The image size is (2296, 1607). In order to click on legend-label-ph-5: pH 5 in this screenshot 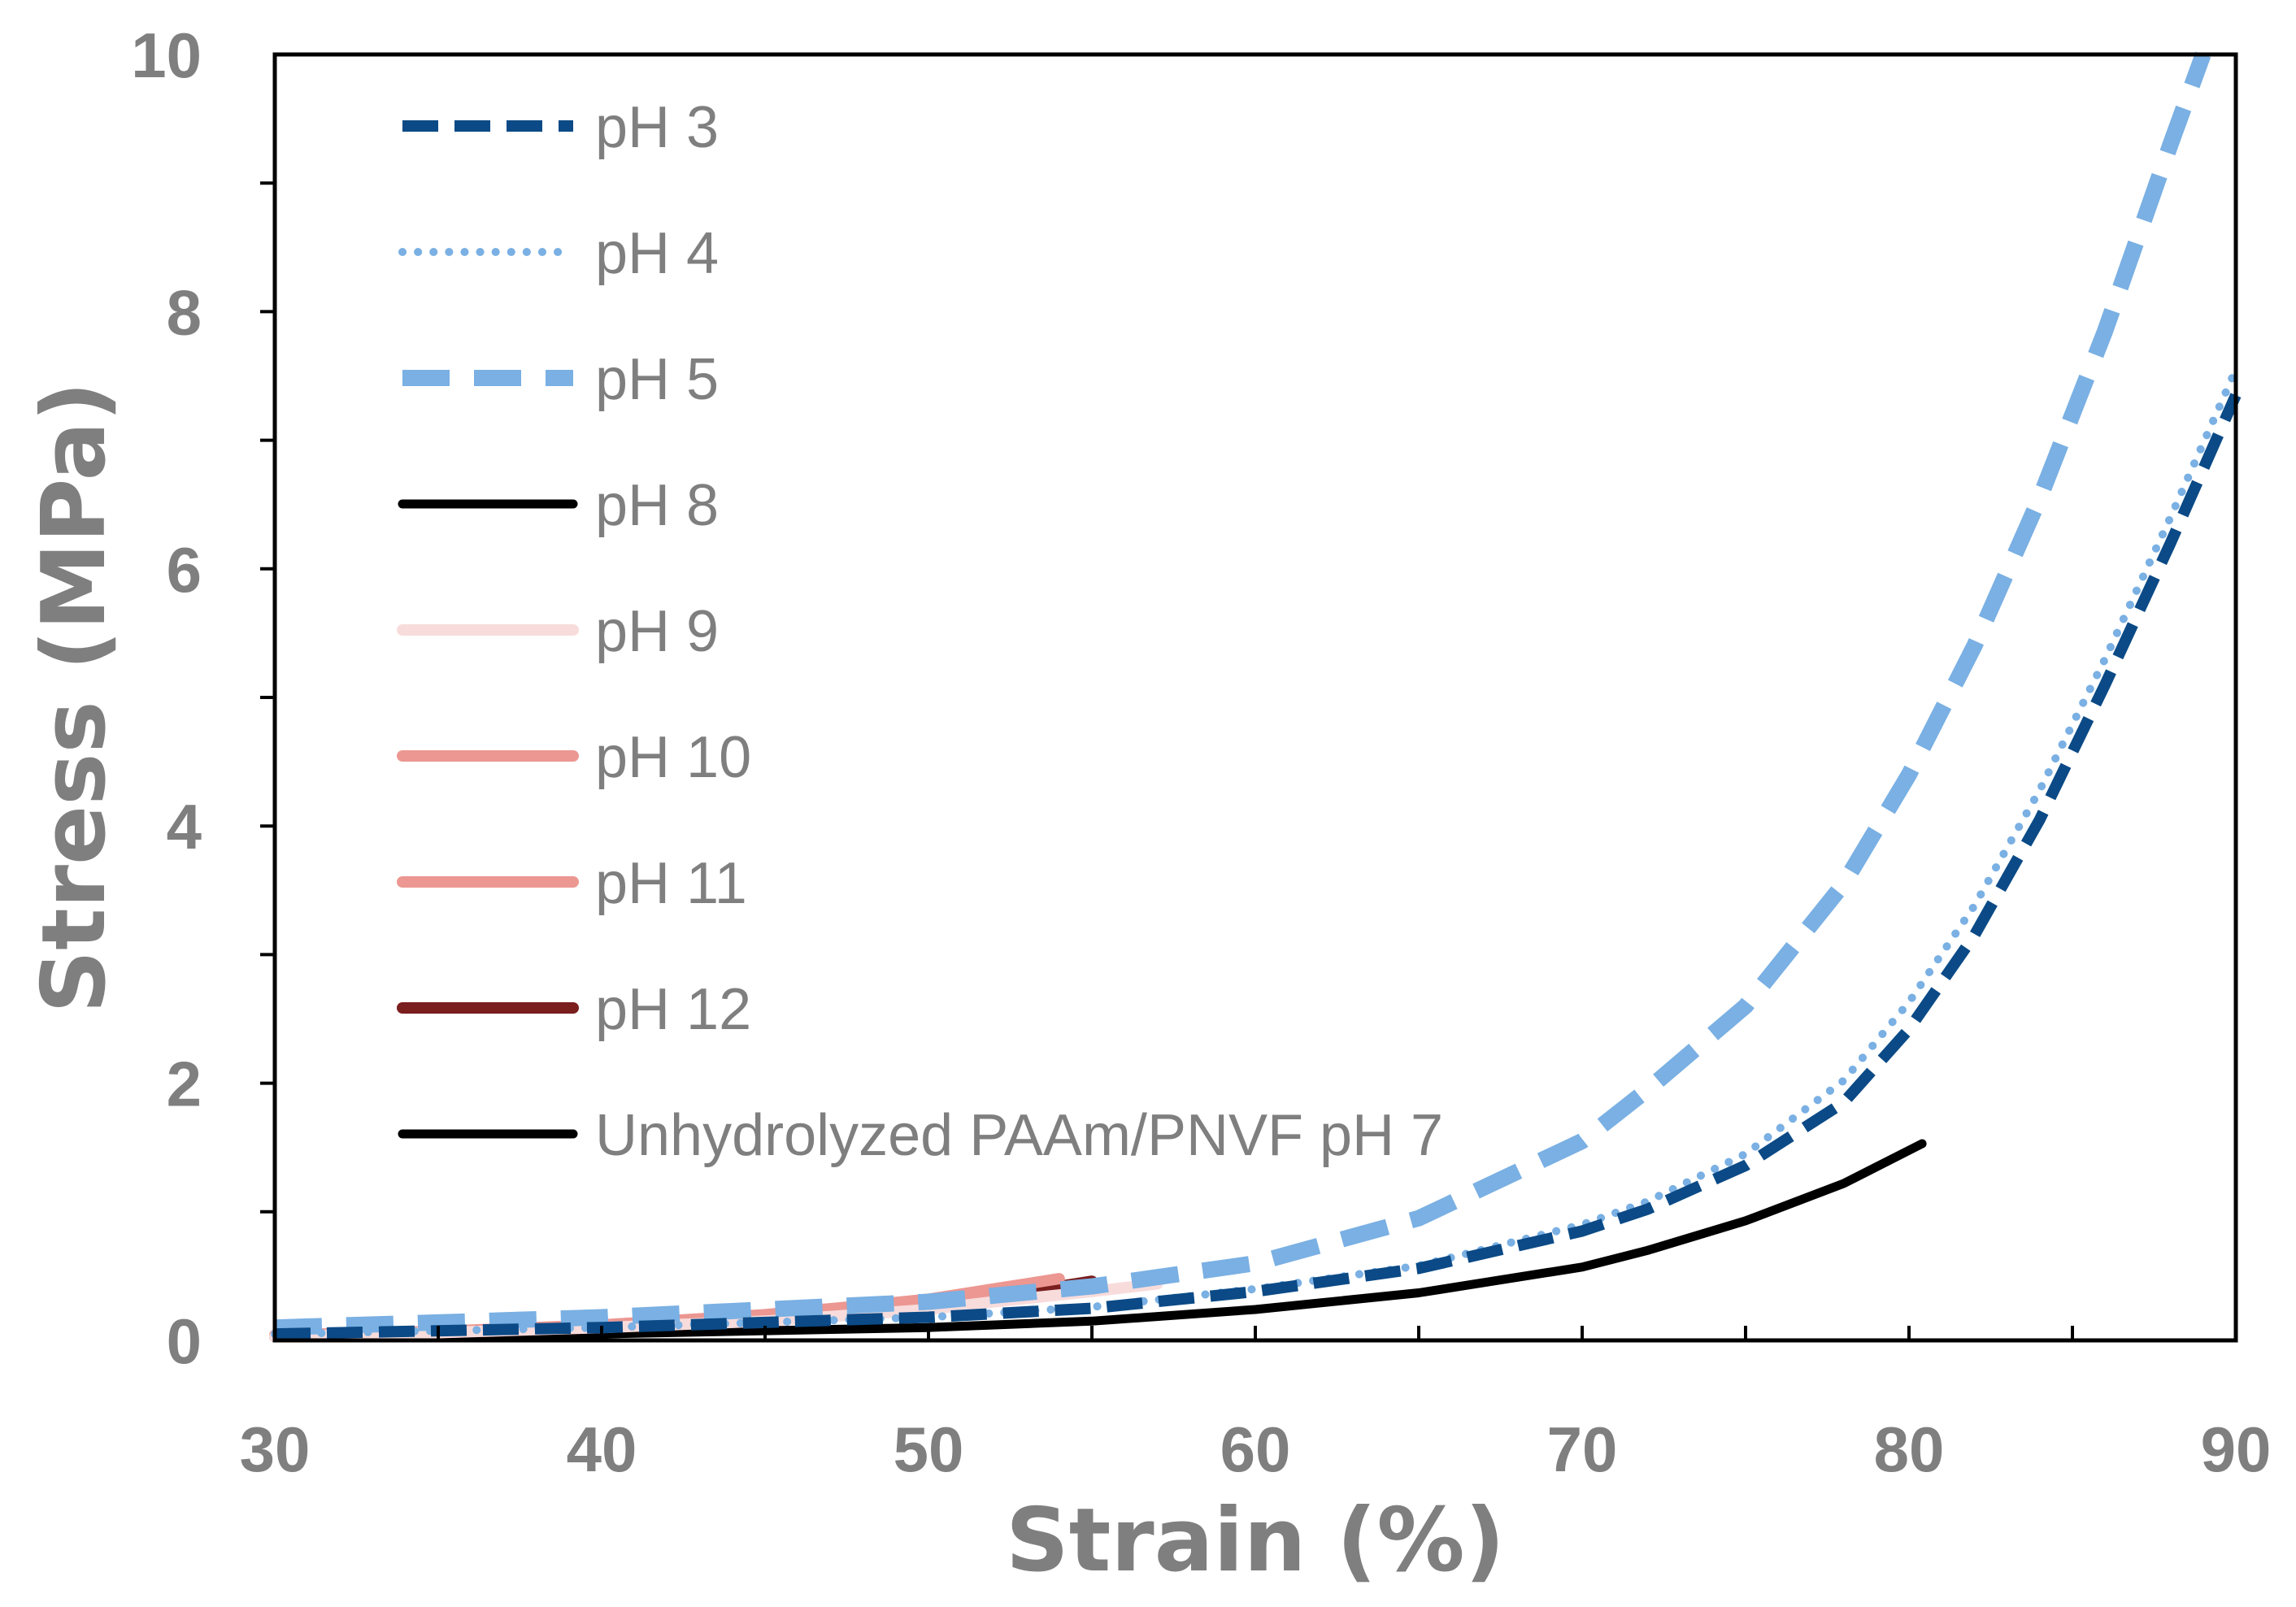, I will do `click(657, 379)`.